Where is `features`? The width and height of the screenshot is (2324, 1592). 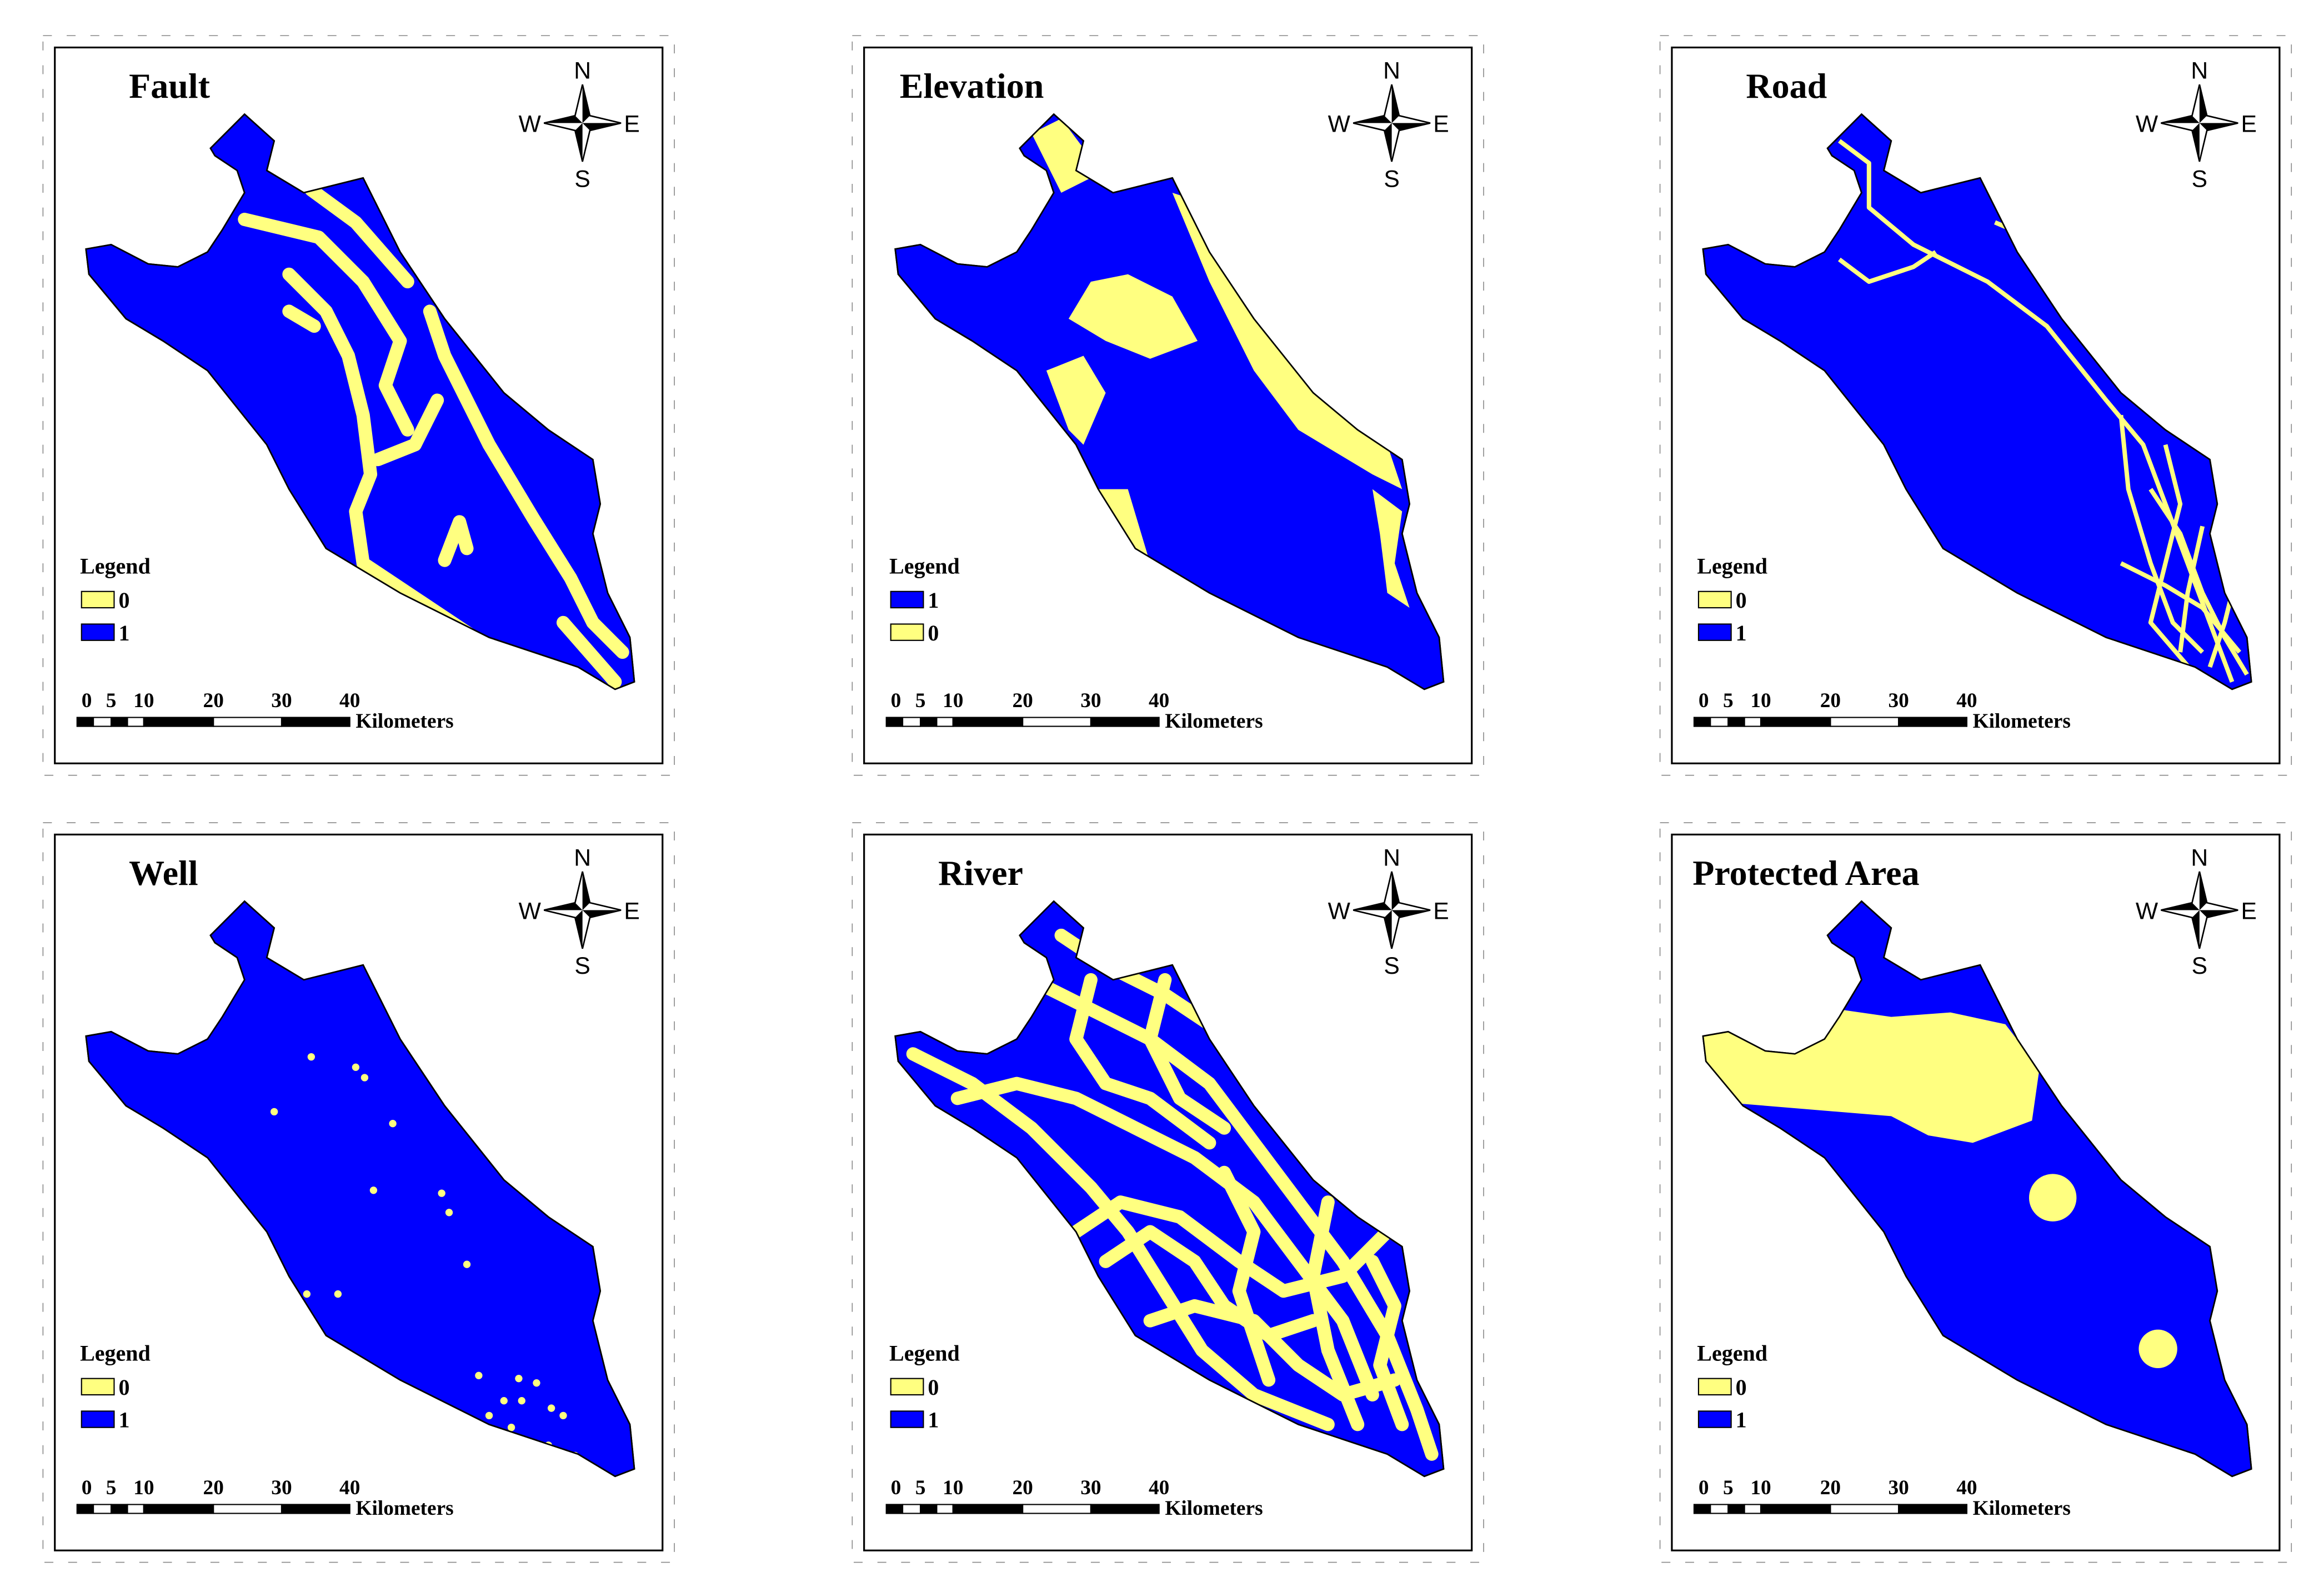 features is located at coordinates (433, 1263).